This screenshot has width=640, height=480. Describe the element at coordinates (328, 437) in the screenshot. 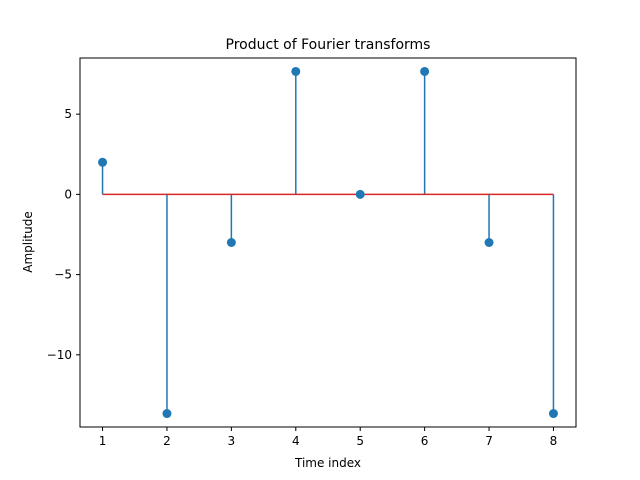

I see `x-axis: 1 2 3 4 5 6 7 8` at that location.